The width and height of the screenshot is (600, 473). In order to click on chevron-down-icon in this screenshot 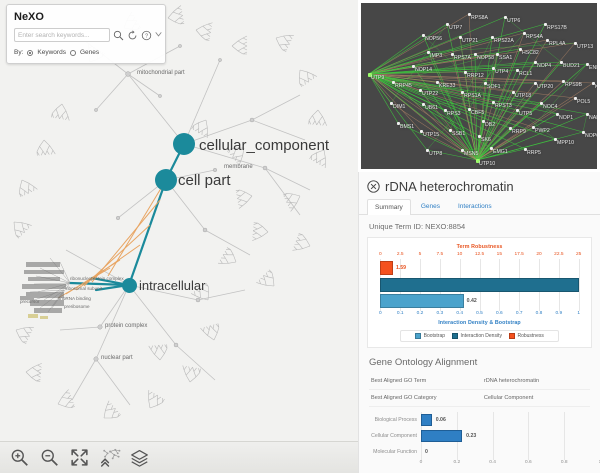, I will do `click(158, 35)`.